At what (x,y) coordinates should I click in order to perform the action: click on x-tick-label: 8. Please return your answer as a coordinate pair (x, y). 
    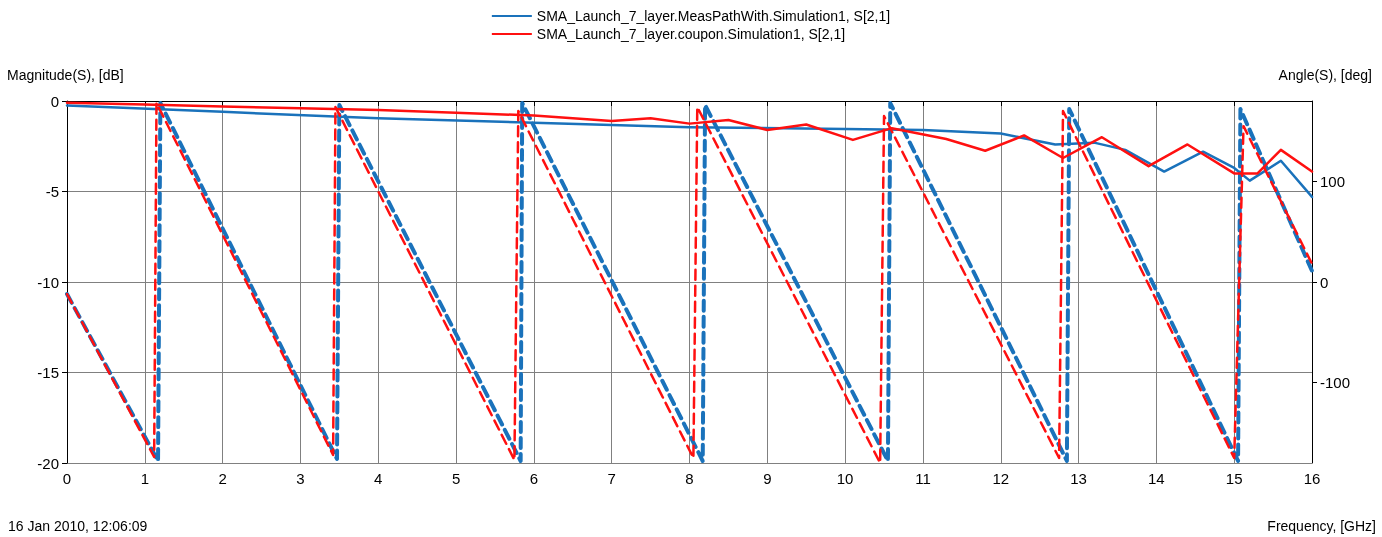
    Looking at the image, I should click on (689, 478).